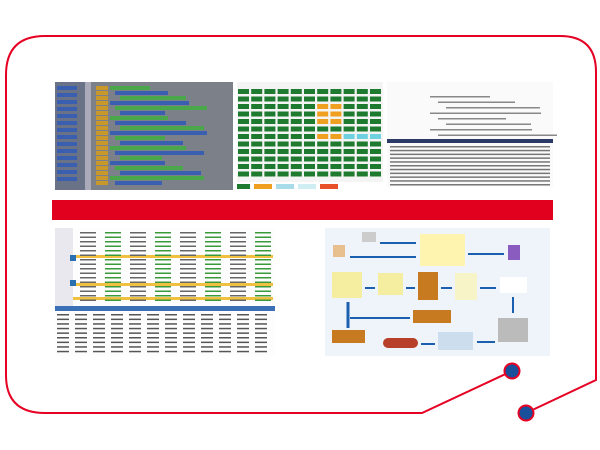 This screenshot has width=600, height=450. I want to click on code-editor-panel, so click(472, 134).